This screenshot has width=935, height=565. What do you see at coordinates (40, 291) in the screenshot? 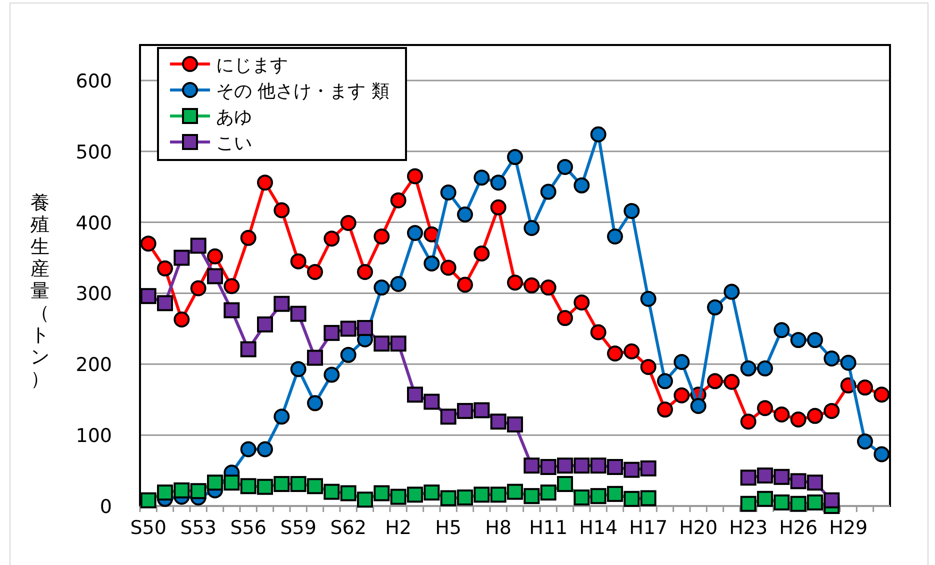
I see `ylabel: 養殖生産量（トン）` at bounding box center [40, 291].